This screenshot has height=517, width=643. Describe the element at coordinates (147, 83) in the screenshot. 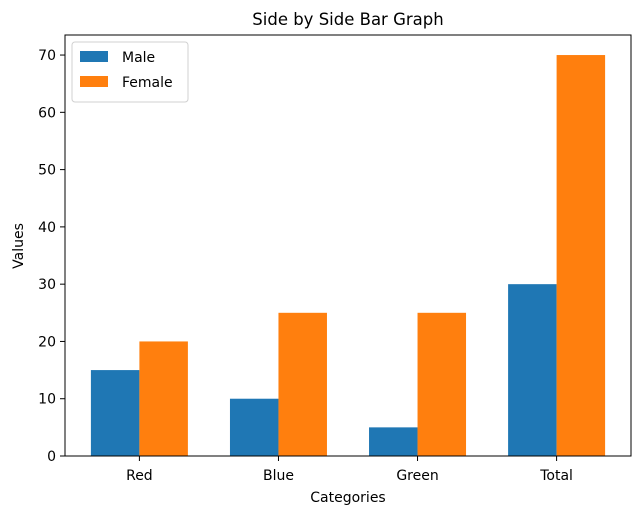

I see `legend-label-female: Female` at that location.